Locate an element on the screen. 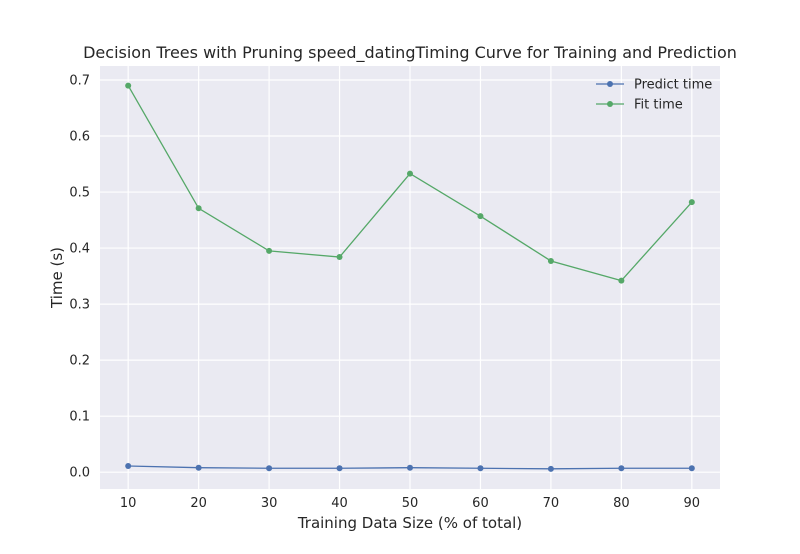 This screenshot has width=800, height=554. legend: Predict time Fit time is located at coordinates (654, 95).